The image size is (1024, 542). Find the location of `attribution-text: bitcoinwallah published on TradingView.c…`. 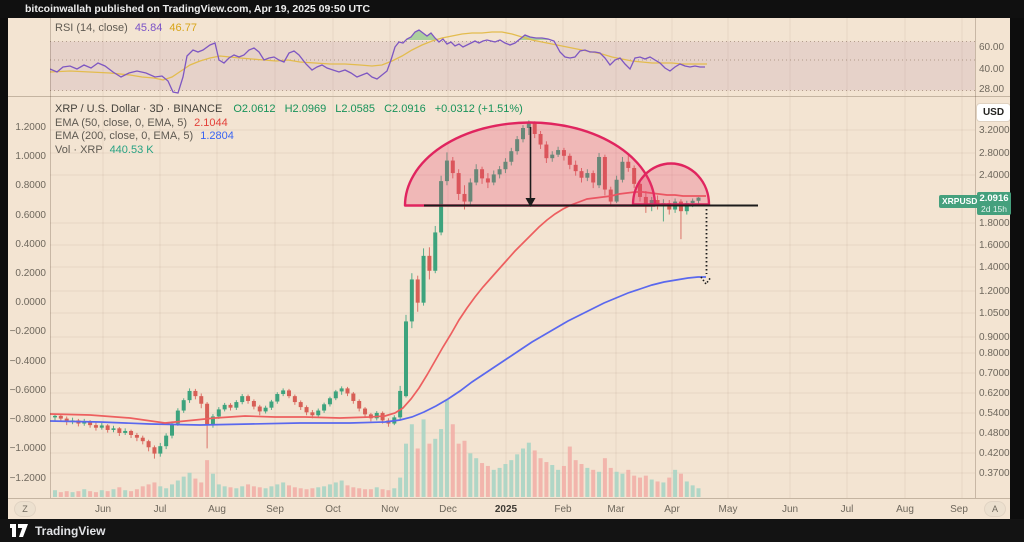

attribution-text: bitcoinwallah published on TradingView.c… is located at coordinates (198, 9).